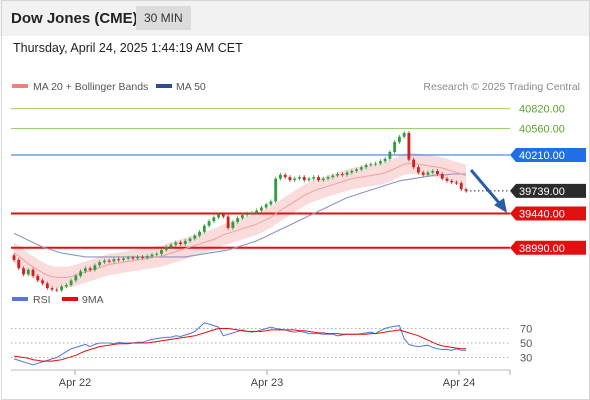  What do you see at coordinates (20, 86) in the screenshot?
I see `legend-swatch-ma20` at bounding box center [20, 86].